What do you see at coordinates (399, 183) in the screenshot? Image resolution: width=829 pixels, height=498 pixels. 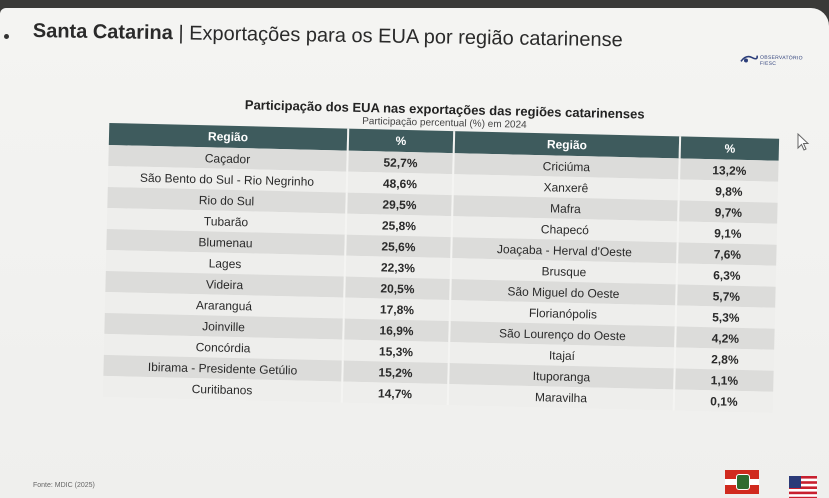 I see `percent-left: 48,6%` at bounding box center [399, 183].